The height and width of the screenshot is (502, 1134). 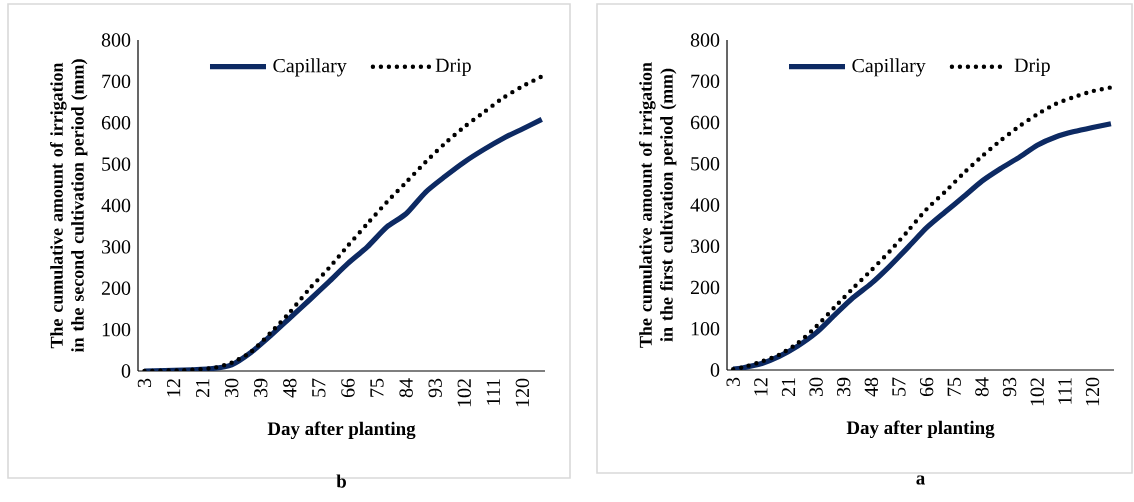 What do you see at coordinates (69, 206) in the screenshot?
I see `y-axis-title: The cumulative amount of irrigation in the second cultivation period (mm)` at bounding box center [69, 206].